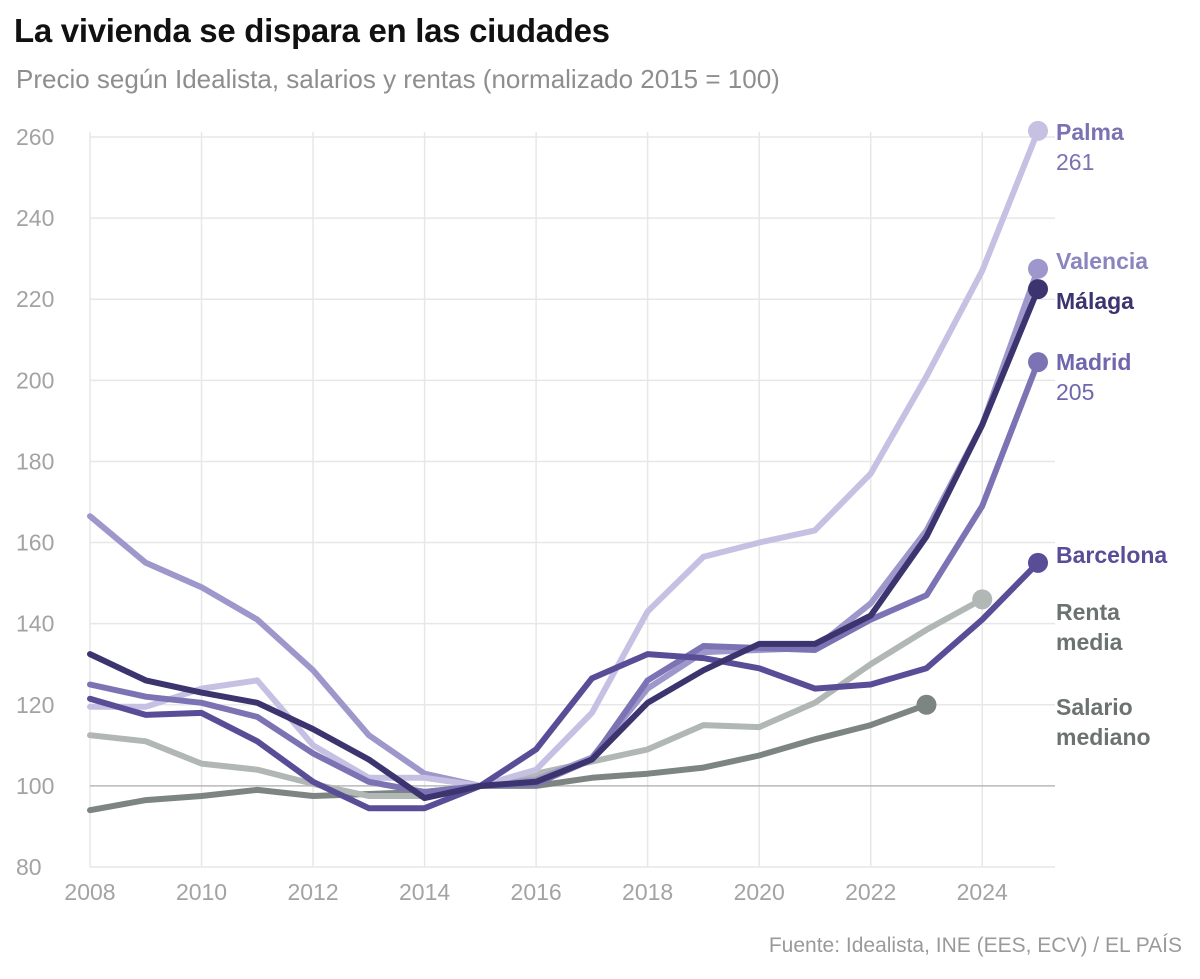 Image resolution: width=1200 pixels, height=979 pixels. What do you see at coordinates (35, 786) in the screenshot?
I see `y-tick-label: 100` at bounding box center [35, 786].